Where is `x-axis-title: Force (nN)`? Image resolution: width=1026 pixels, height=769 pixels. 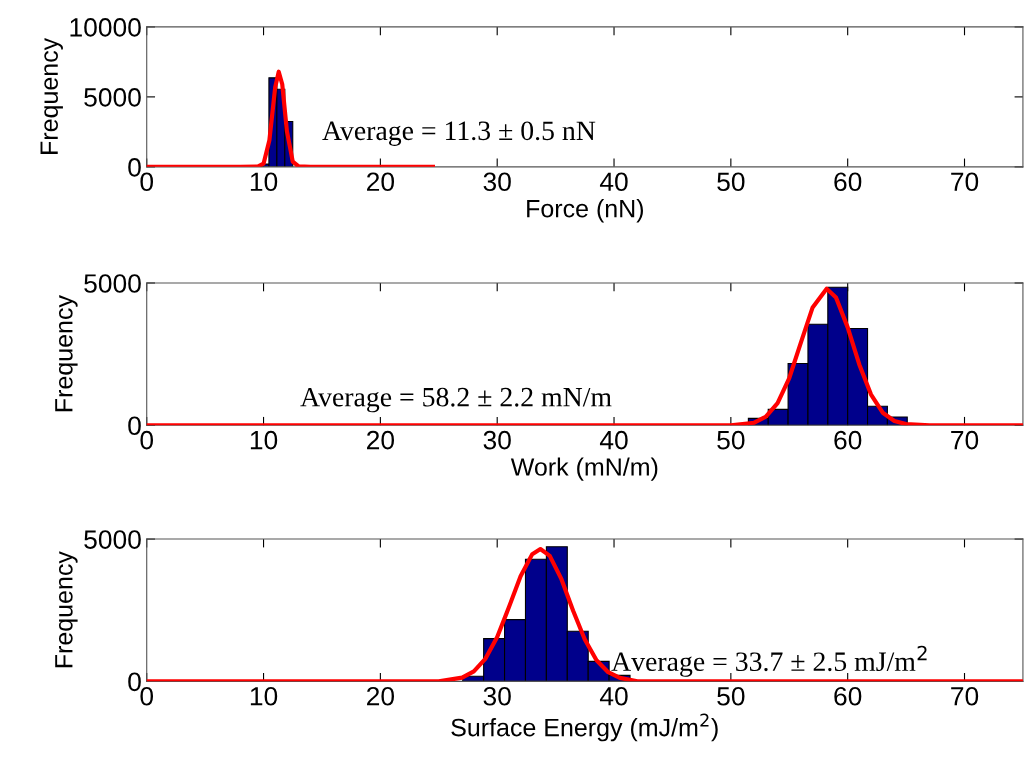 x-axis-title: Force (nN) is located at coordinates (585, 211).